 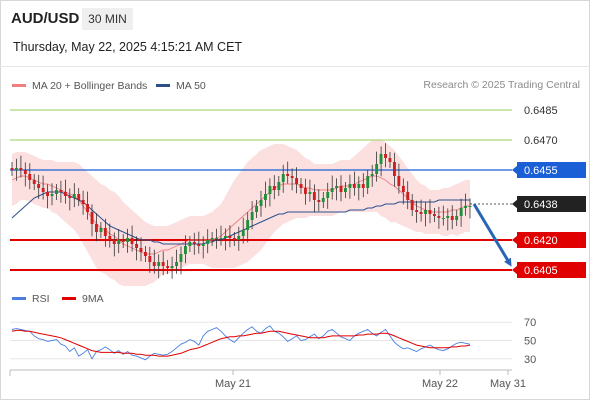 I want to click on rsi-tick-label: 70, so click(x=530, y=323).